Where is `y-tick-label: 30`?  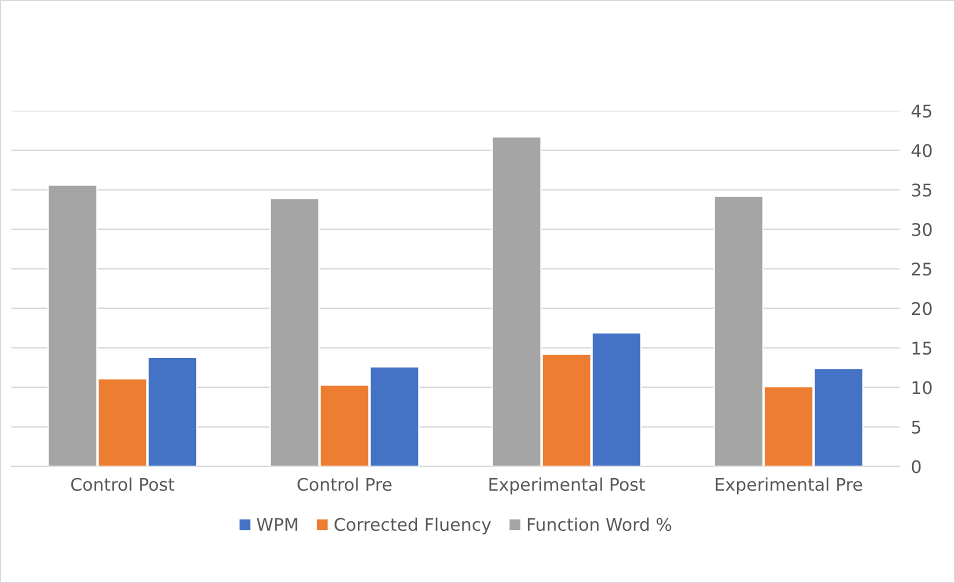
y-tick-label: 30 is located at coordinates (922, 229).